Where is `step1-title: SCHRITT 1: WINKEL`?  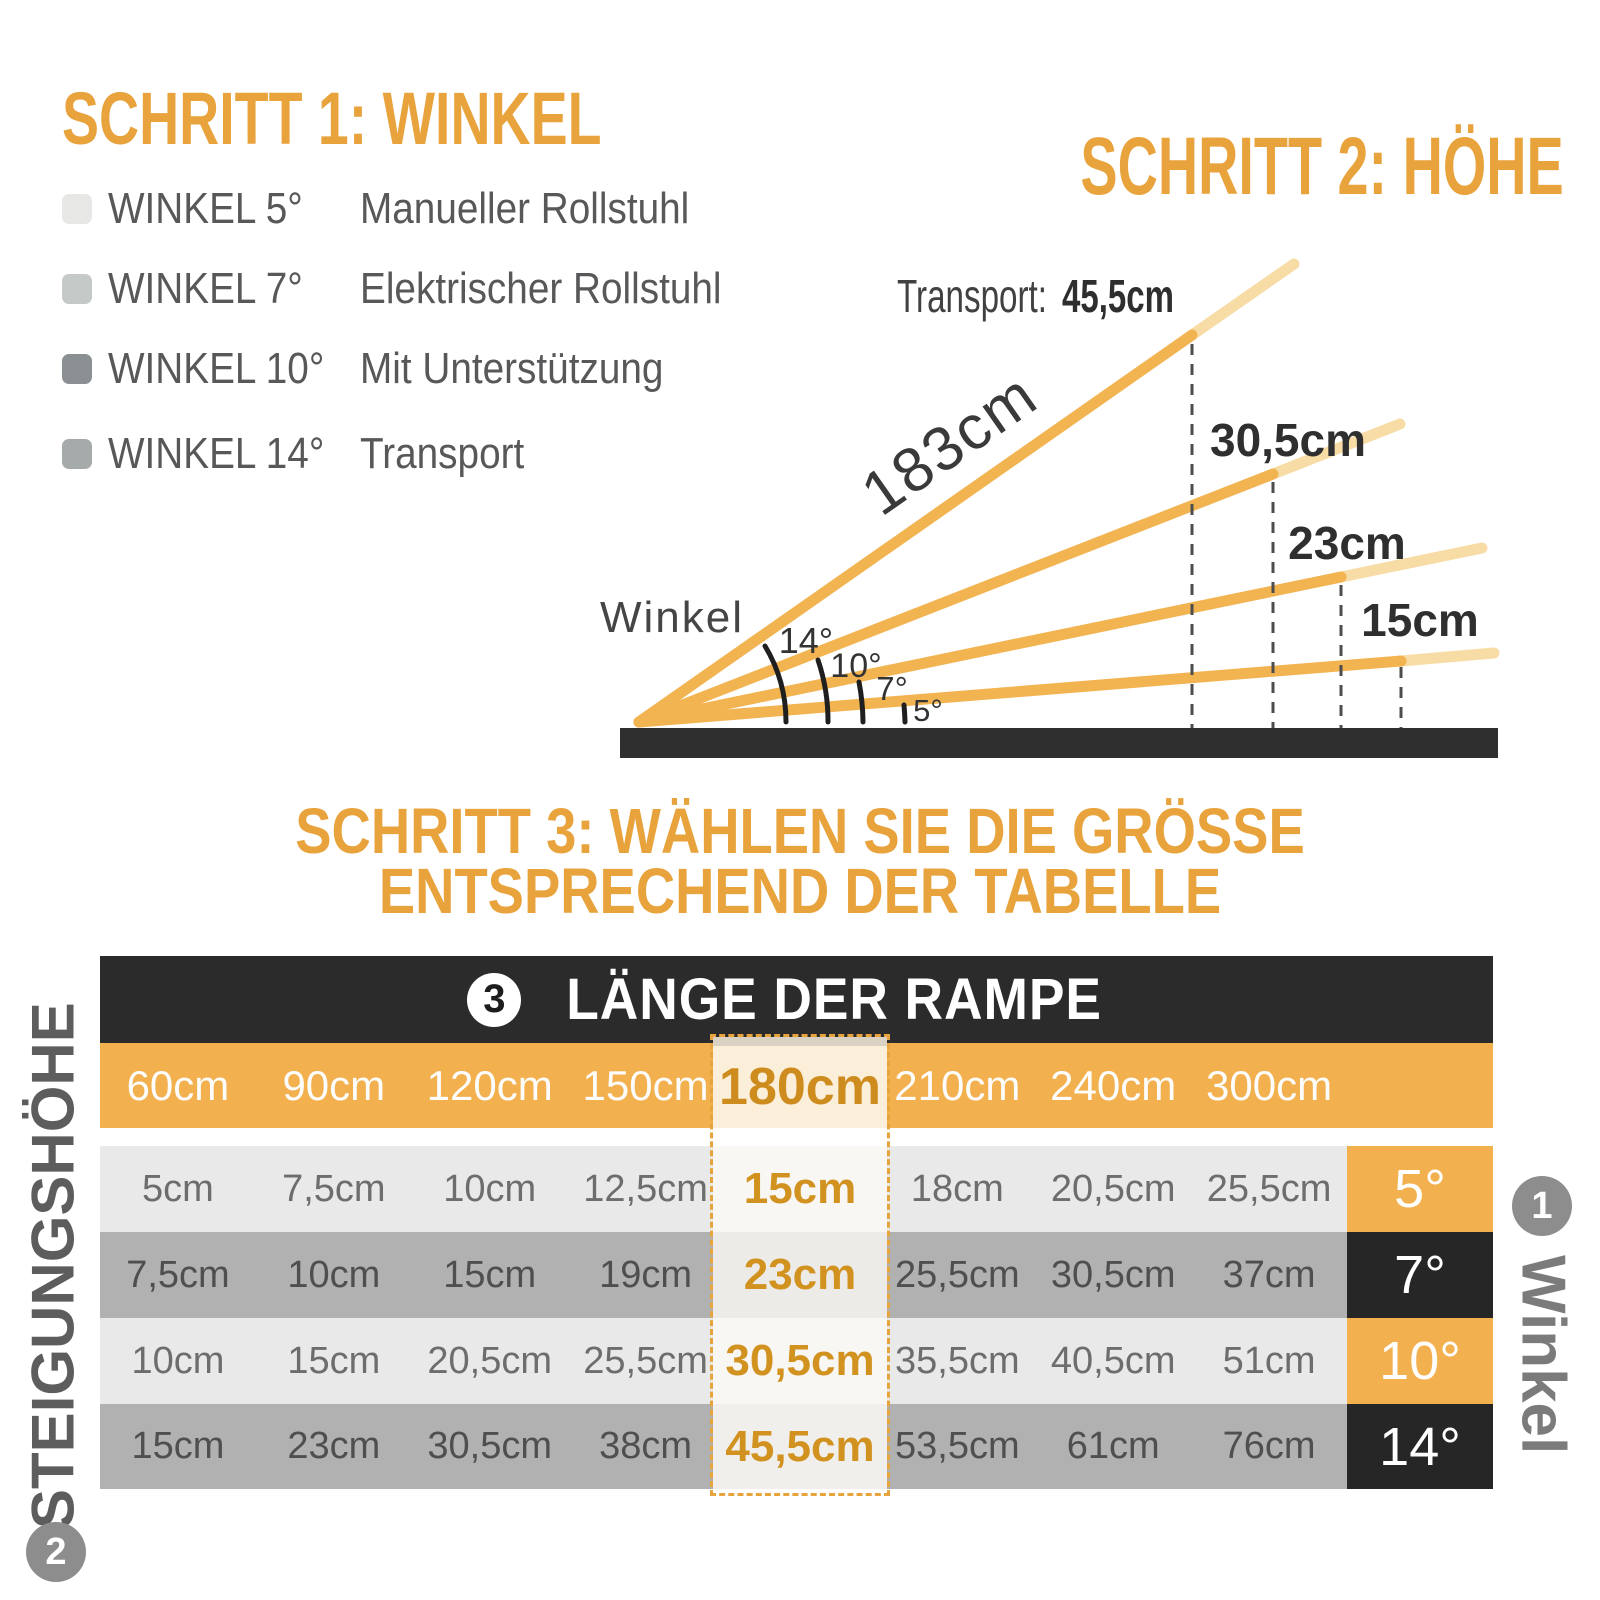
step1-title: SCHRITT 1: WINKEL is located at coordinates (332, 118).